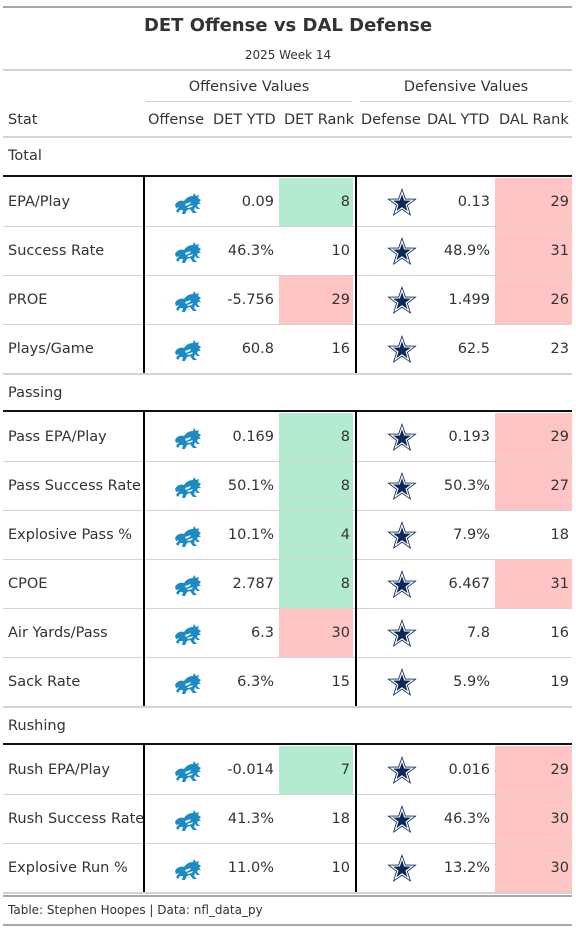 The image size is (576, 928). Describe the element at coordinates (39, 202) in the screenshot. I see `stat-name: EPA/Play` at that location.